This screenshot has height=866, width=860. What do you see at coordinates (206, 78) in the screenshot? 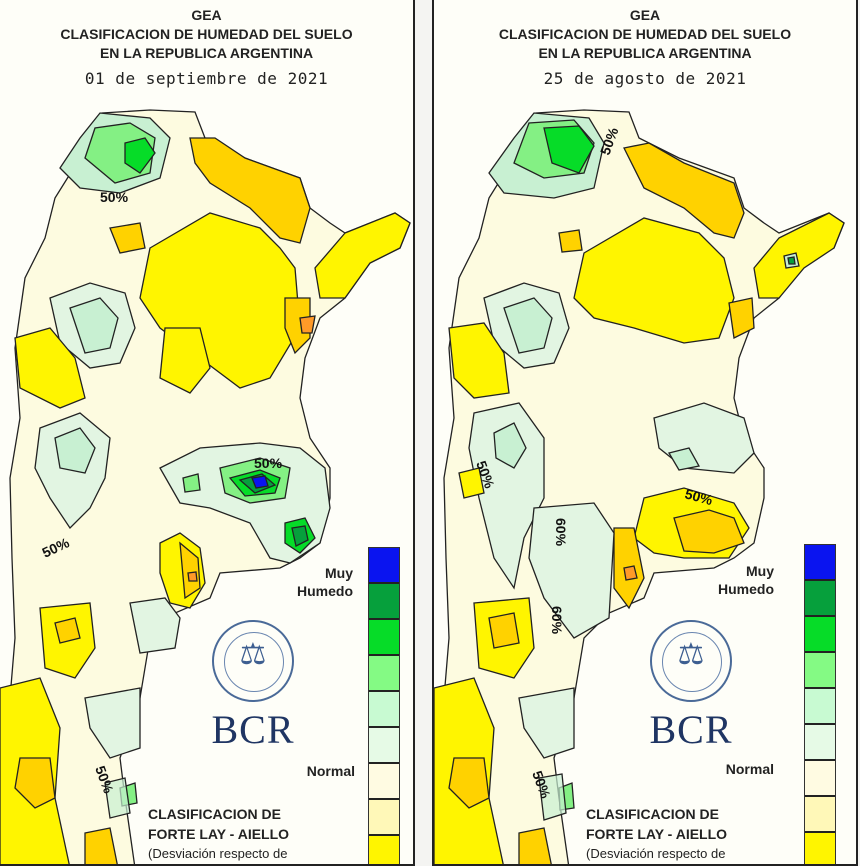
I see `map-date: 01 de septiembre de 2021` at bounding box center [206, 78].